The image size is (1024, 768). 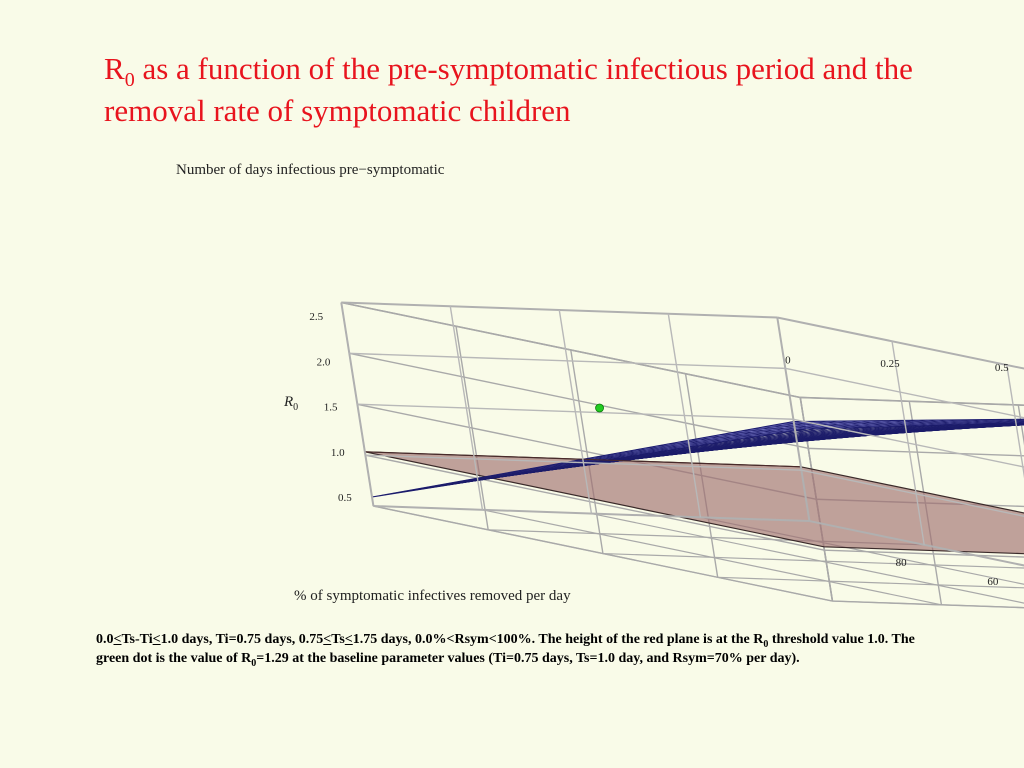 What do you see at coordinates (788, 360) in the screenshot?
I see `x-tick-label: 0` at bounding box center [788, 360].